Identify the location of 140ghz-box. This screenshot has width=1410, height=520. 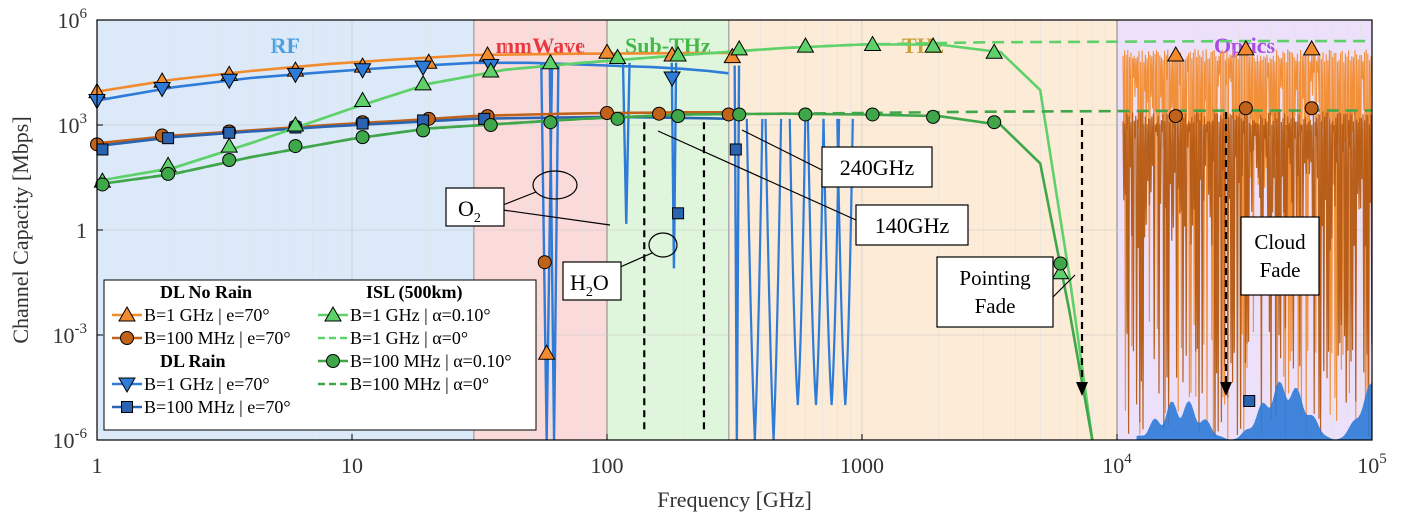
(912, 225).